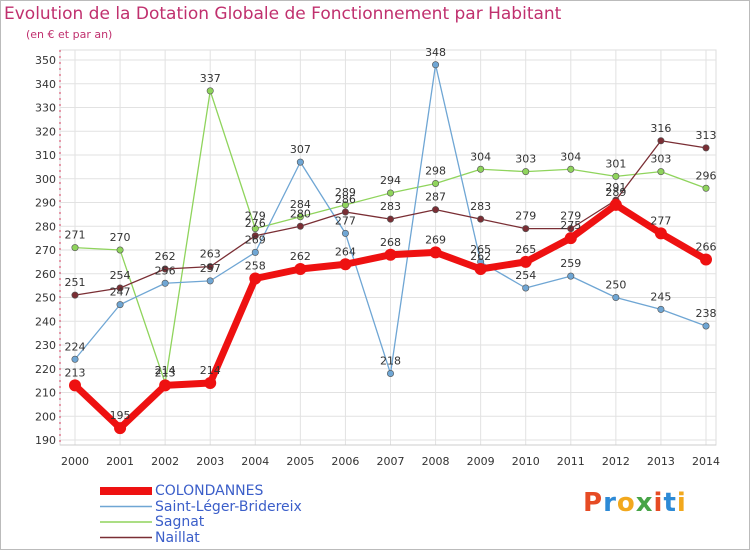  What do you see at coordinates (45, 416) in the screenshot?
I see `y-tick-label: 200` at bounding box center [45, 416].